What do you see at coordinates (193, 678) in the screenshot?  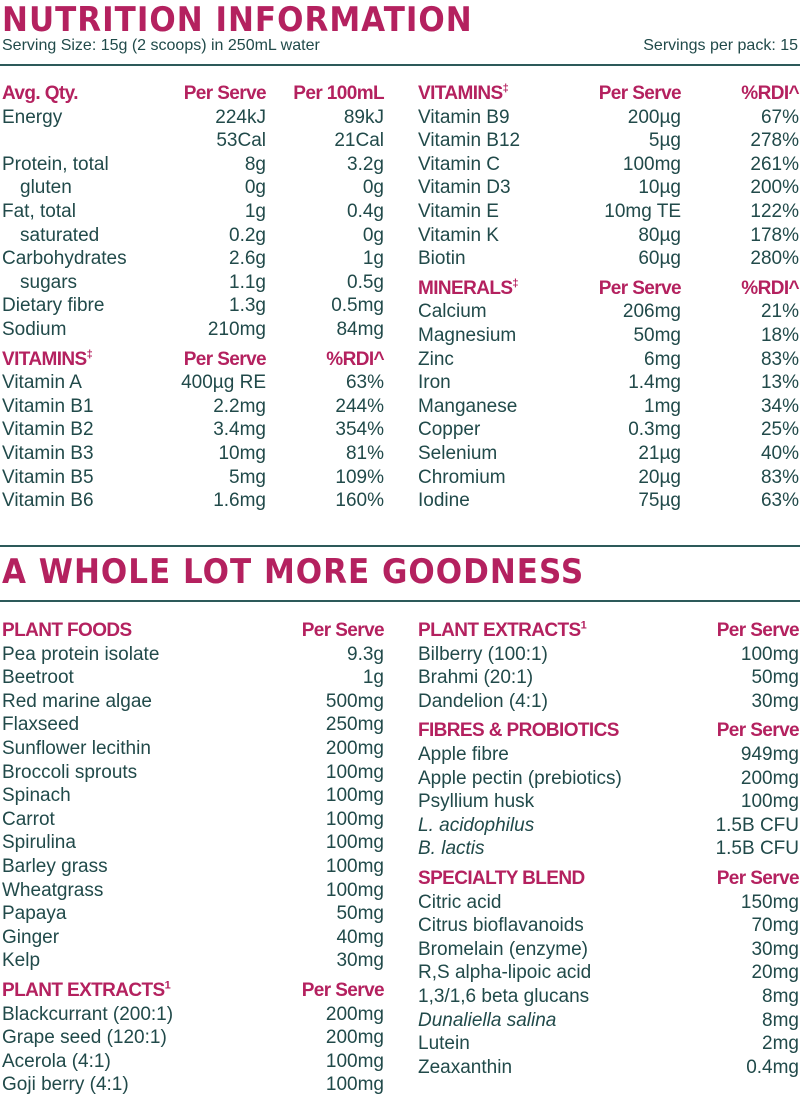 I see `table-row: Beetroot 1g` at bounding box center [193, 678].